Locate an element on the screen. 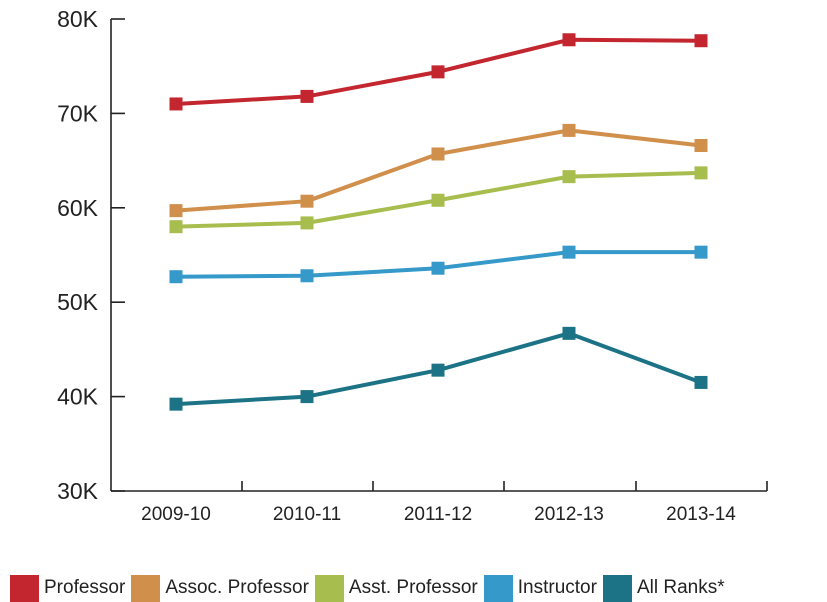 The height and width of the screenshot is (602, 827). legend-item: Professor is located at coordinates (68, 588).